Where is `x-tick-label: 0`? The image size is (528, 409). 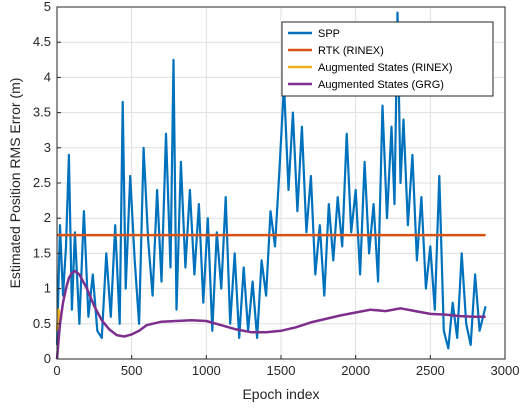
x-tick-label: 0 is located at coordinates (56, 370).